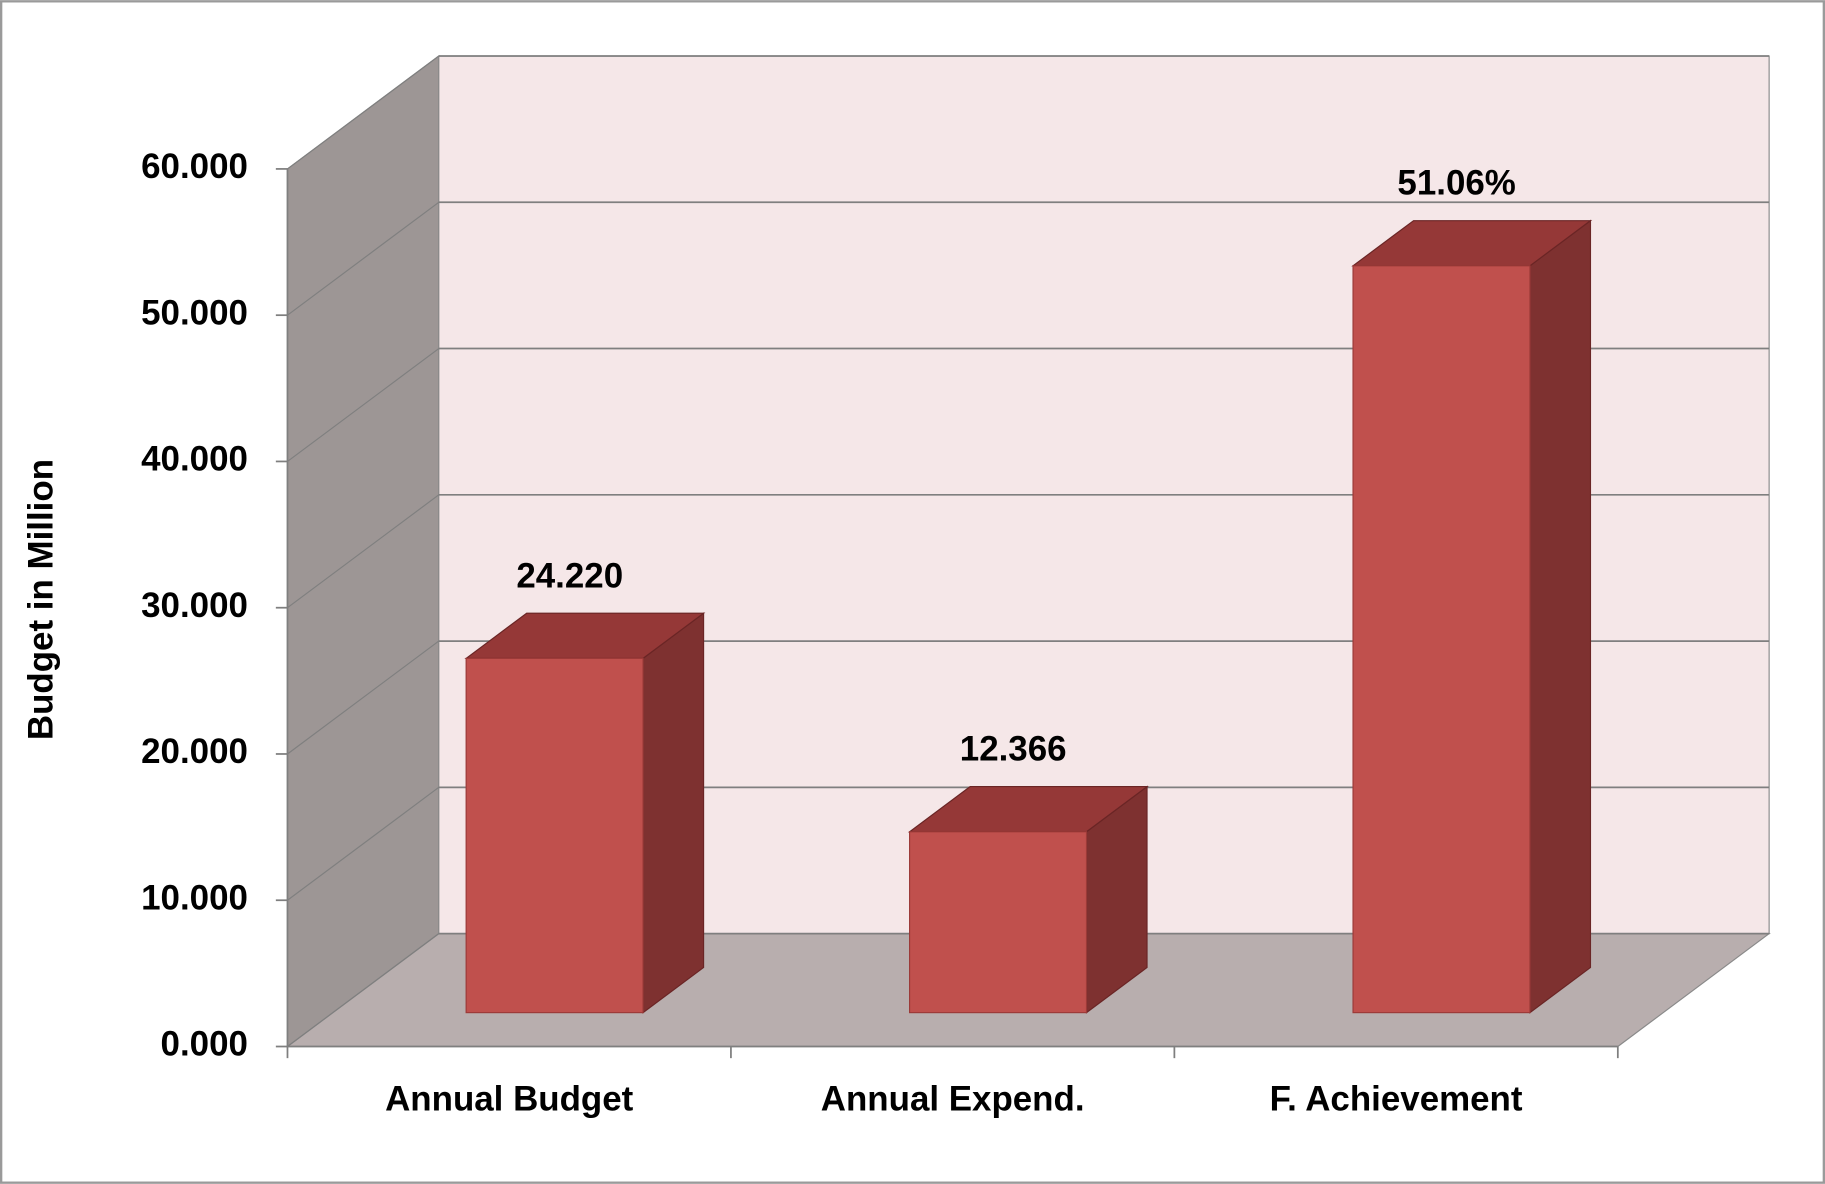  Describe the element at coordinates (194, 897) in the screenshot. I see `y-tick-label: 10.000` at that location.